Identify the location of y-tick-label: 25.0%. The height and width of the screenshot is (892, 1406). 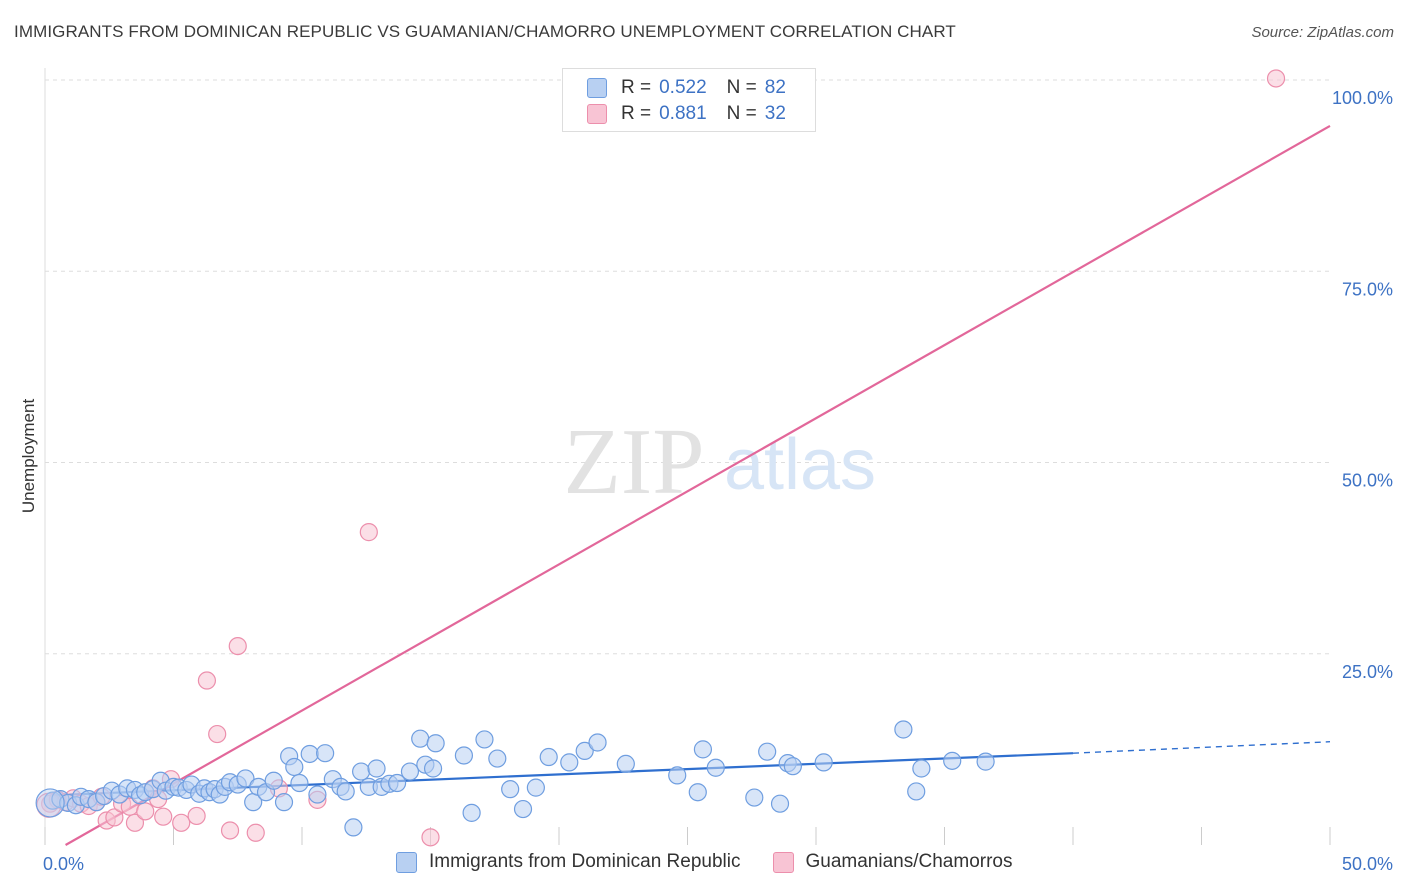
(1367, 672).